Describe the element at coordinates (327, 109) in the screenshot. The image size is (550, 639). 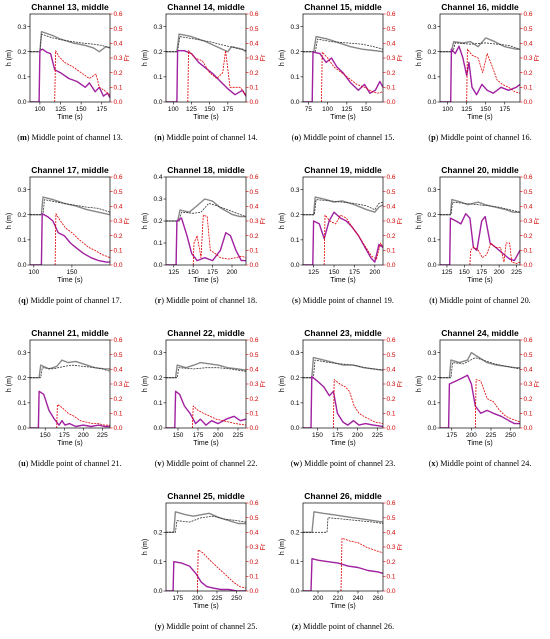
I see `x-tick-label: 100` at that location.